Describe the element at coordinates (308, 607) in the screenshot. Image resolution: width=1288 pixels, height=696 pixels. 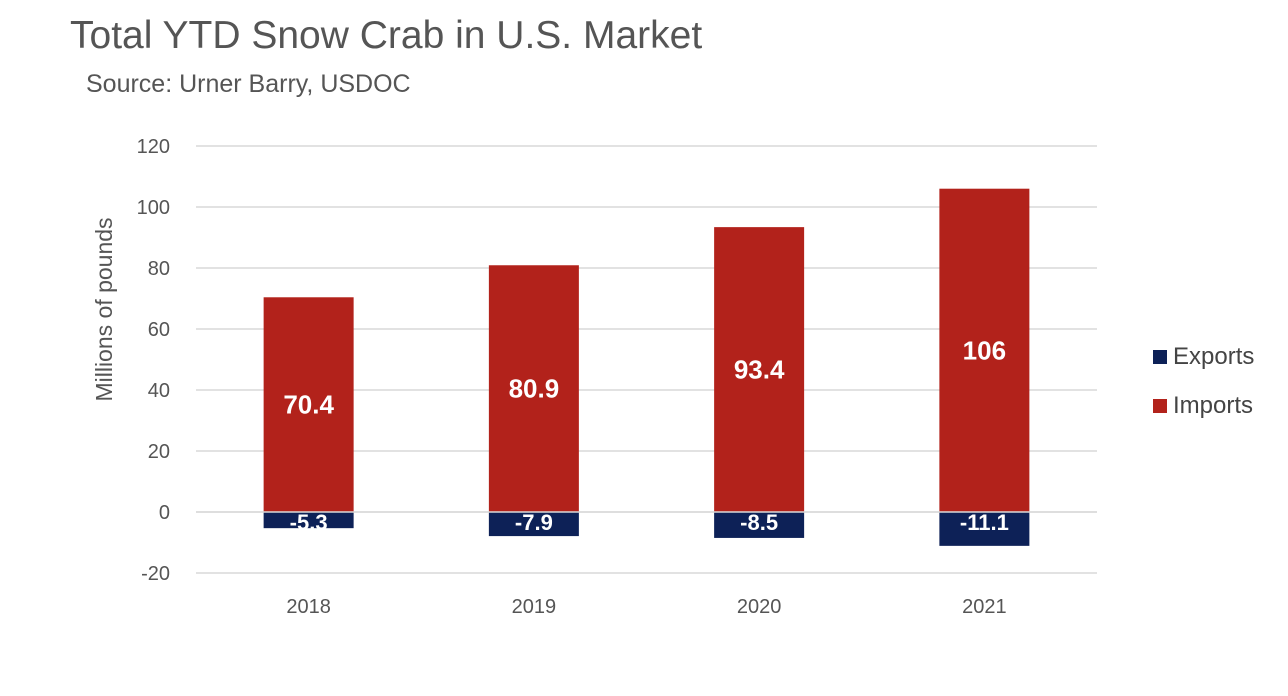
I see `x-tick-label: 2018` at that location.